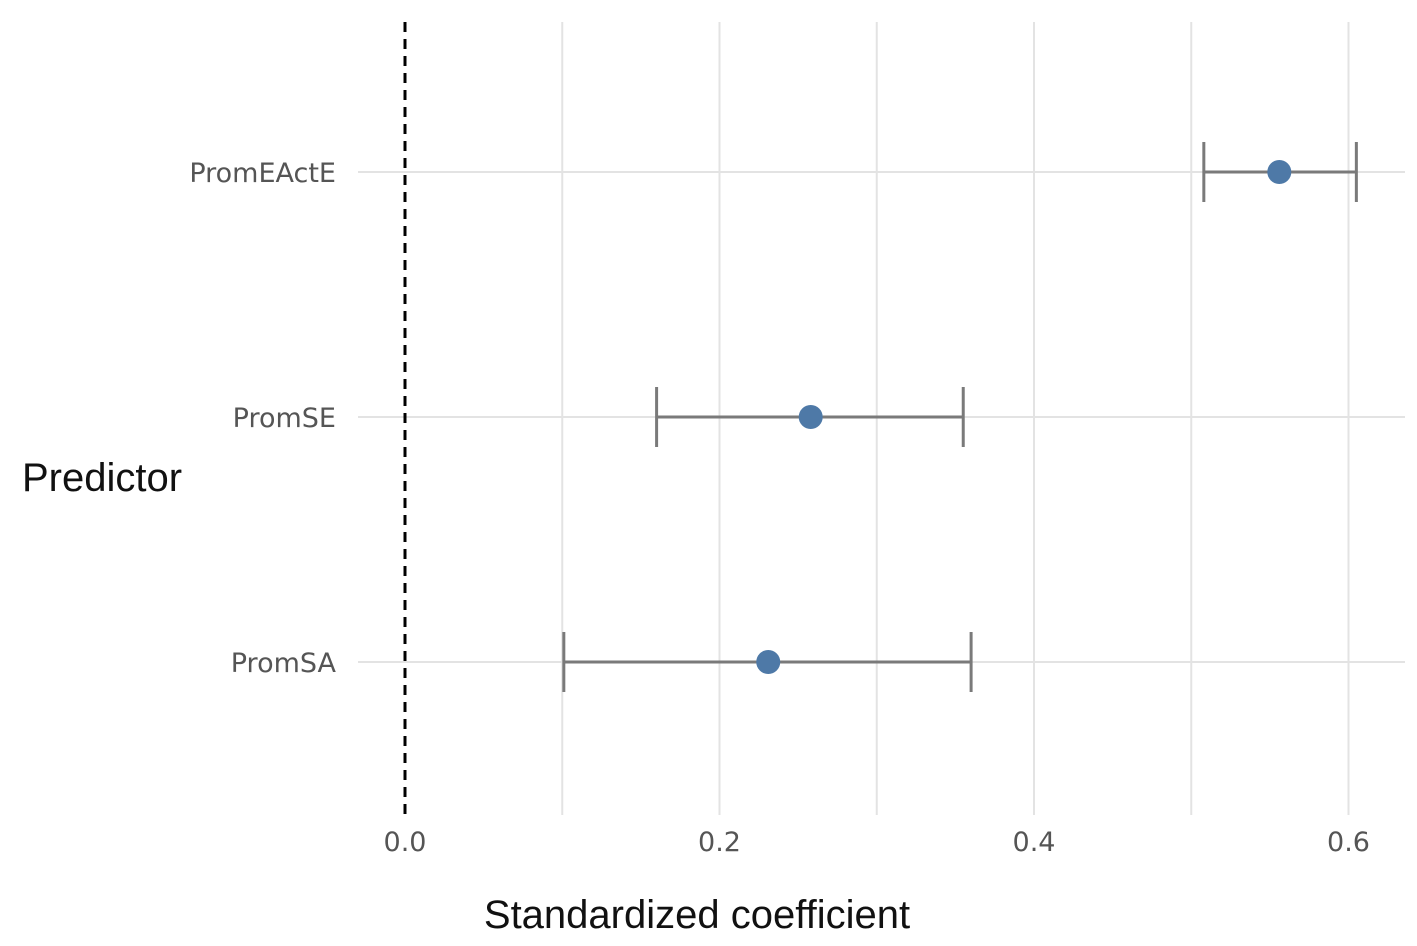  Describe the element at coordinates (697, 915) in the screenshot. I see `x-axis-title: Standardized coefficient` at that location.